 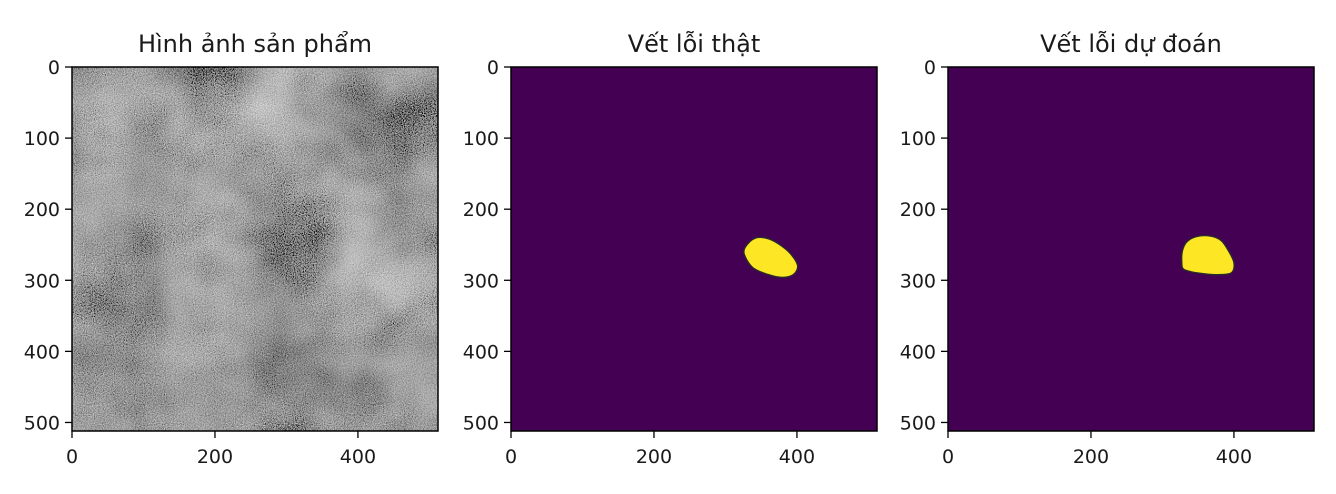 What do you see at coordinates (255, 44) in the screenshot?
I see `subplot-title: Hình ảnh sản phẩm` at bounding box center [255, 44].